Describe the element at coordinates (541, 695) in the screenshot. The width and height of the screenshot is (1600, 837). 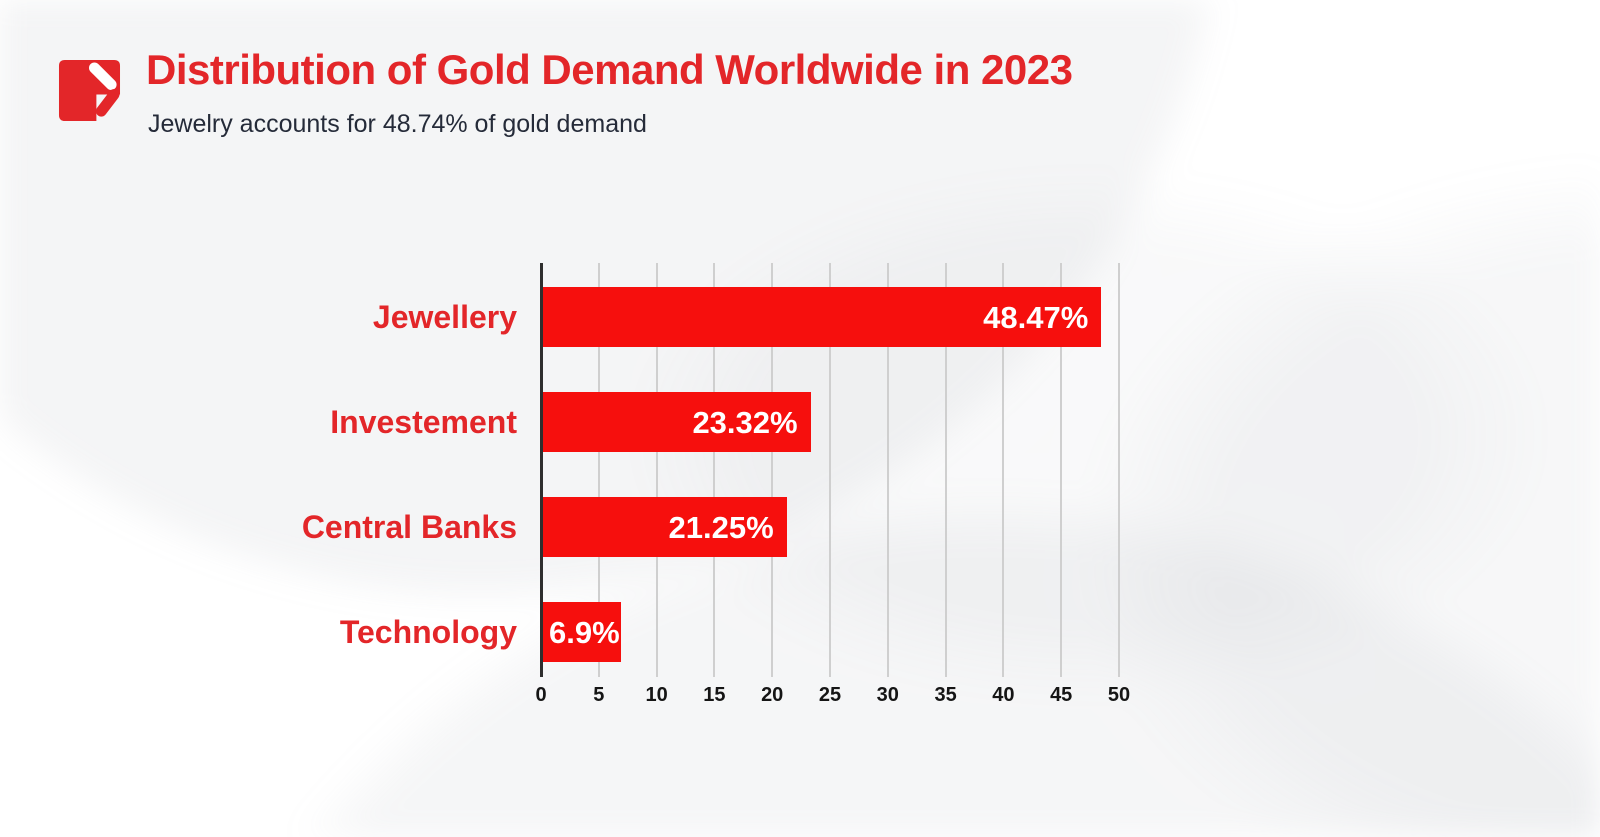
I see `x-tick-label-0: 0` at that location.